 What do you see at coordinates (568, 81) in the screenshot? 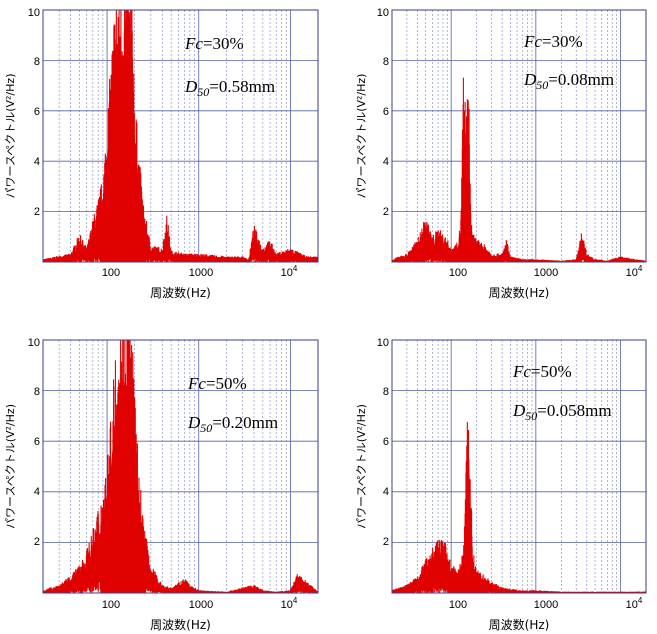
I see `mean-grain-size-label: D50=0.08mm` at bounding box center [568, 81].